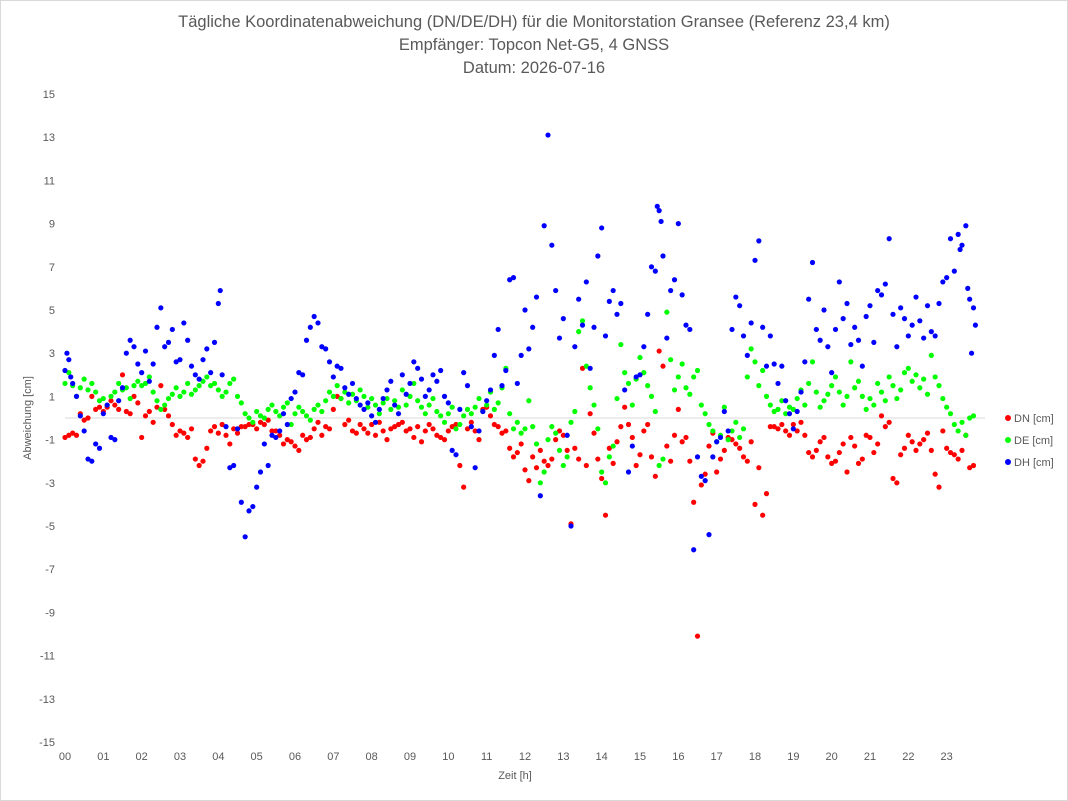  I want to click on x-tick-label: 23, so click(947, 757).